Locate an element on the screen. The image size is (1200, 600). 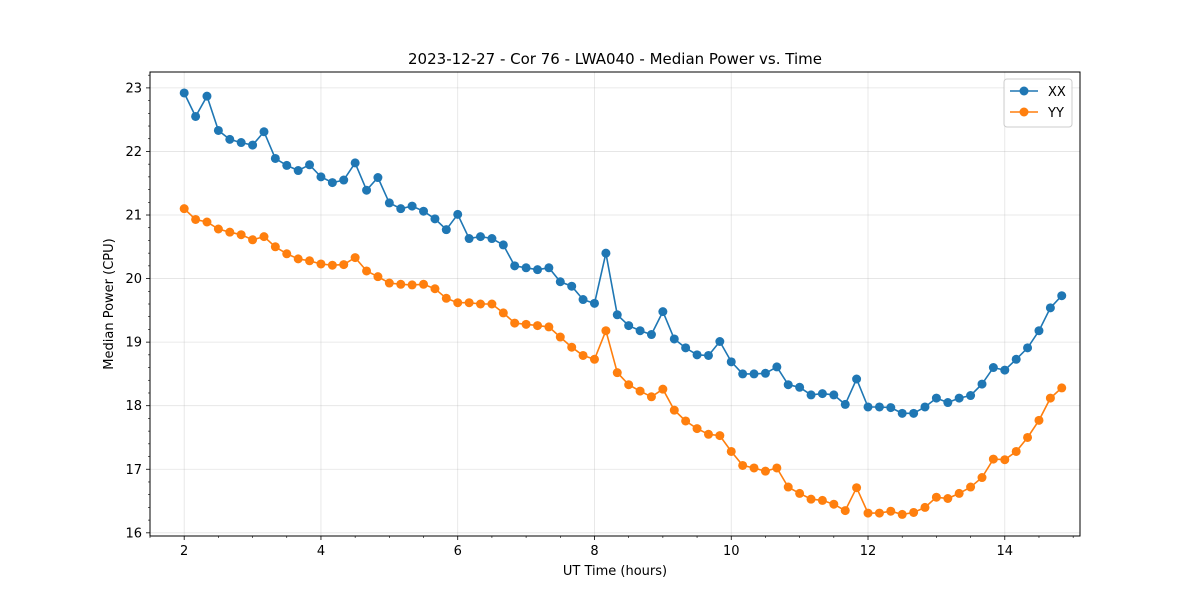
legend-label-xx: XX is located at coordinates (1057, 92).